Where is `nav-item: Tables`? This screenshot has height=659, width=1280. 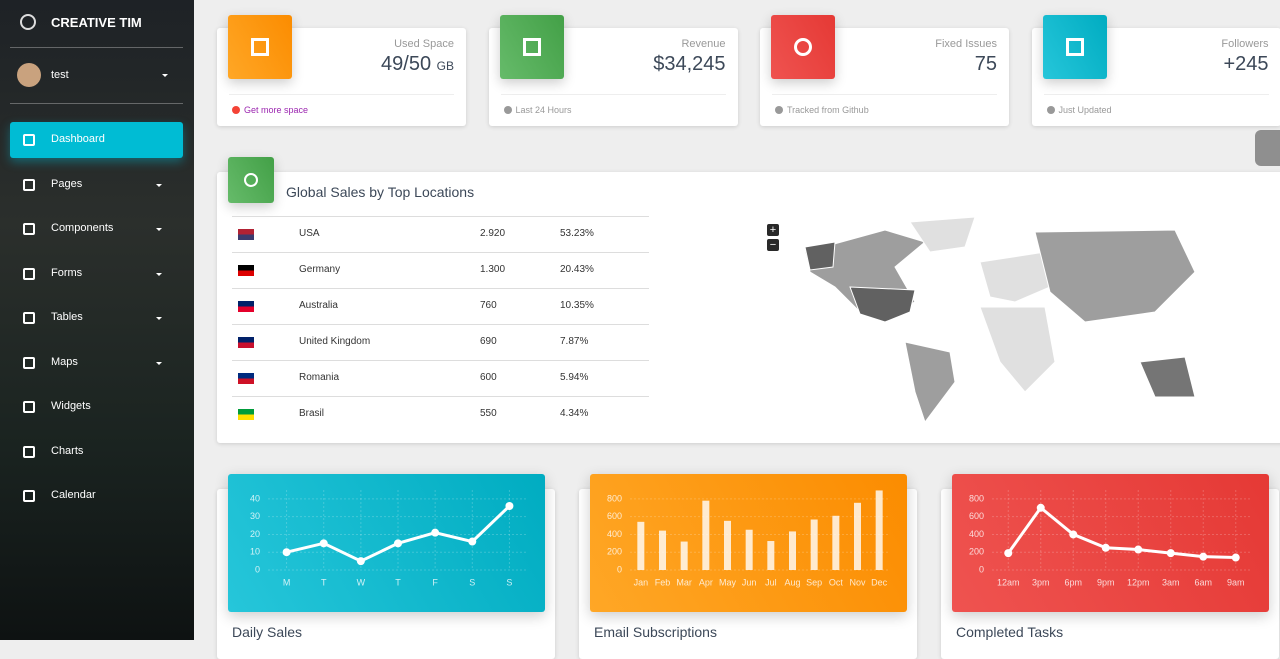
nav-item: Tables is located at coordinates (67, 317).